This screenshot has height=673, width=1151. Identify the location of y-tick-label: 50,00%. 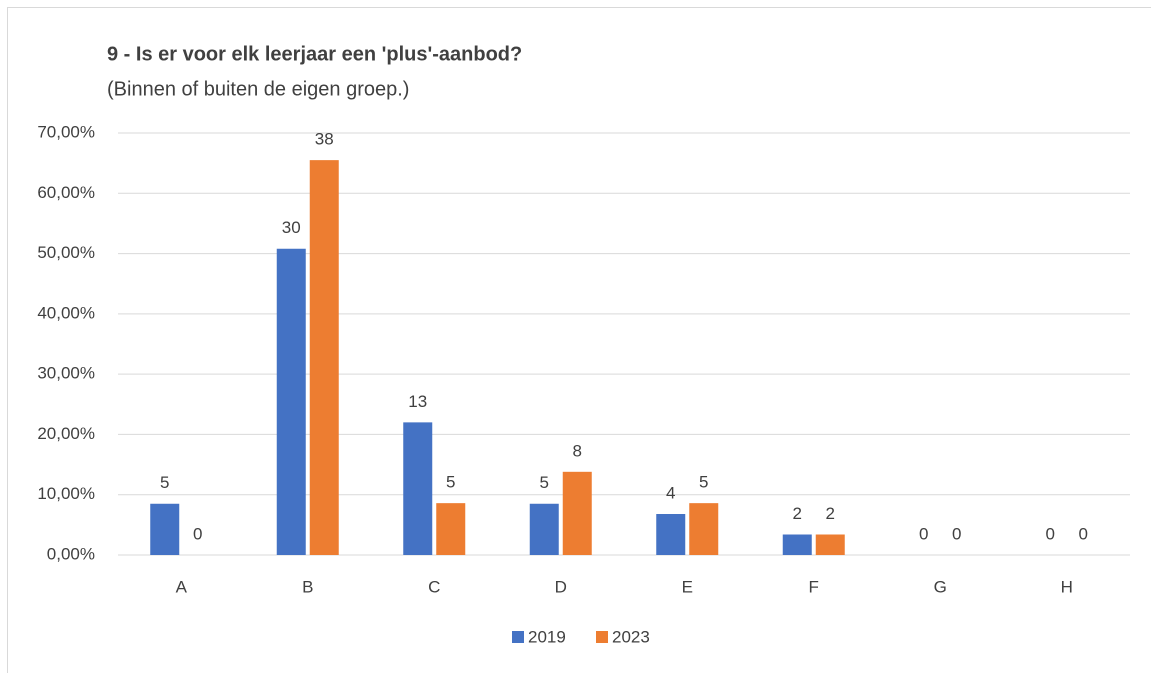
(66, 252).